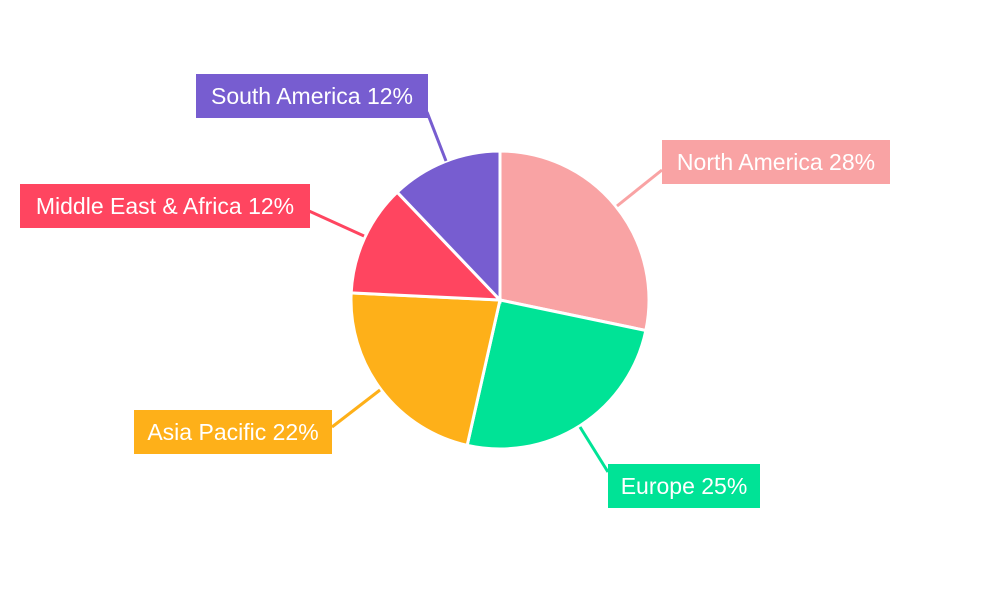  I want to click on pie-slice-middle-east-africa, so click(426, 246).